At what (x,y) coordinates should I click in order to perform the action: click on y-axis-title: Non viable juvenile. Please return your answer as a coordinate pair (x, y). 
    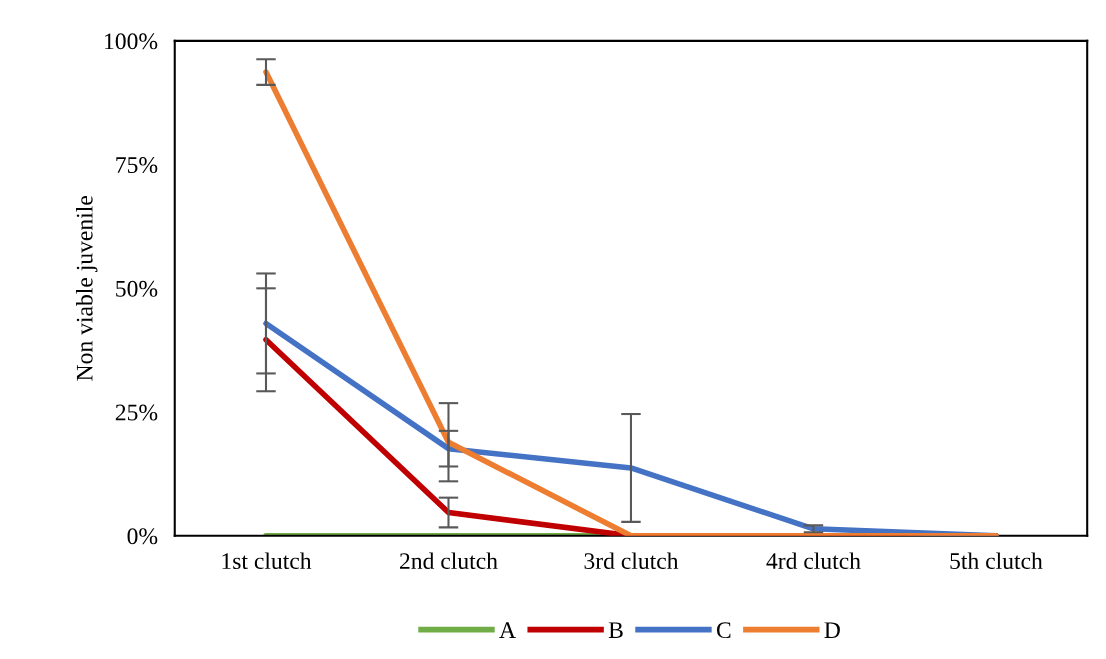
    Looking at the image, I should click on (87, 288).